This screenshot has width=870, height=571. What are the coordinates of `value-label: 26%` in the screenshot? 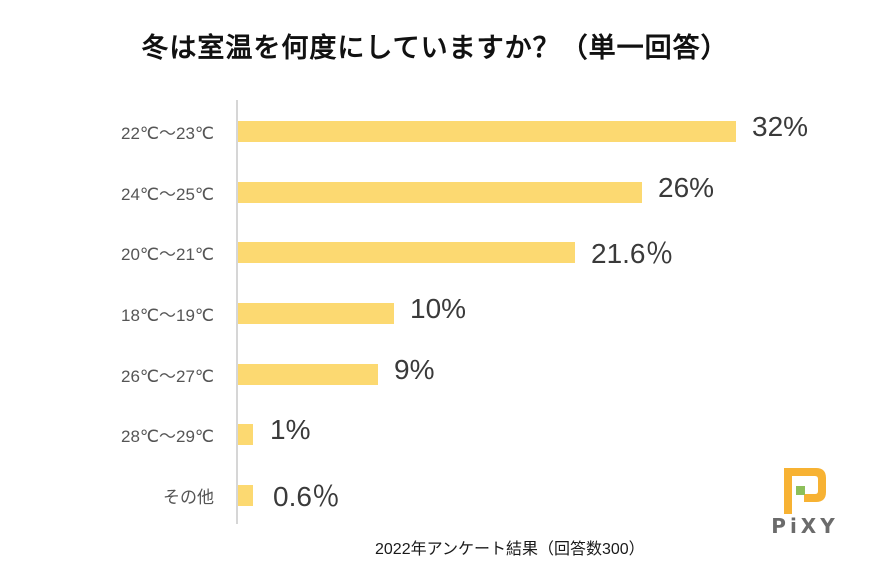 It's located at (686, 187).